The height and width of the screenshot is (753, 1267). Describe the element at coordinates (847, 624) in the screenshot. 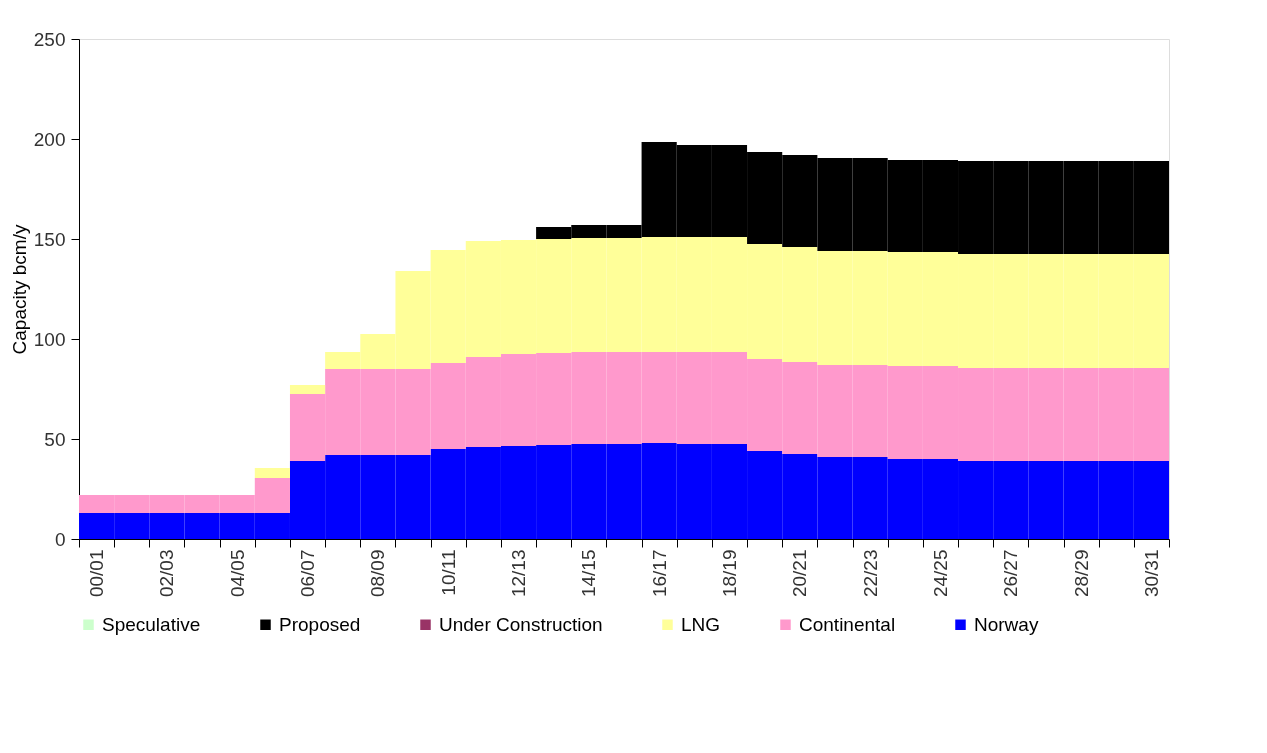

I see `legend-label: Continental` at that location.